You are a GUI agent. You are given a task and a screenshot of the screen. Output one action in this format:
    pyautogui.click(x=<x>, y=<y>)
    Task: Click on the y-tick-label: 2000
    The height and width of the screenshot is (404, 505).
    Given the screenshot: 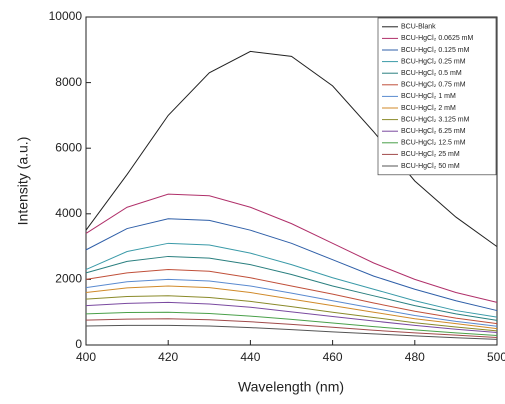 What is the action you would take?
    pyautogui.click(x=68, y=279)
    